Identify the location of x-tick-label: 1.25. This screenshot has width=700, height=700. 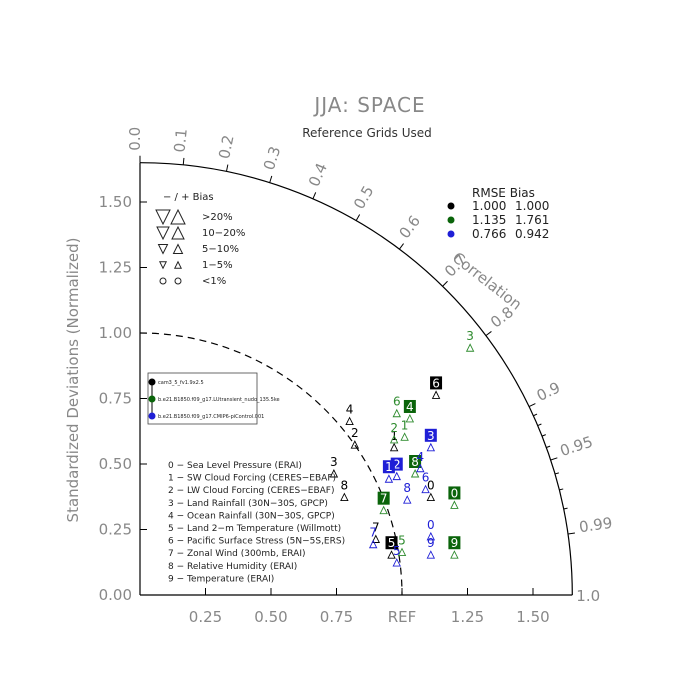
(467, 617).